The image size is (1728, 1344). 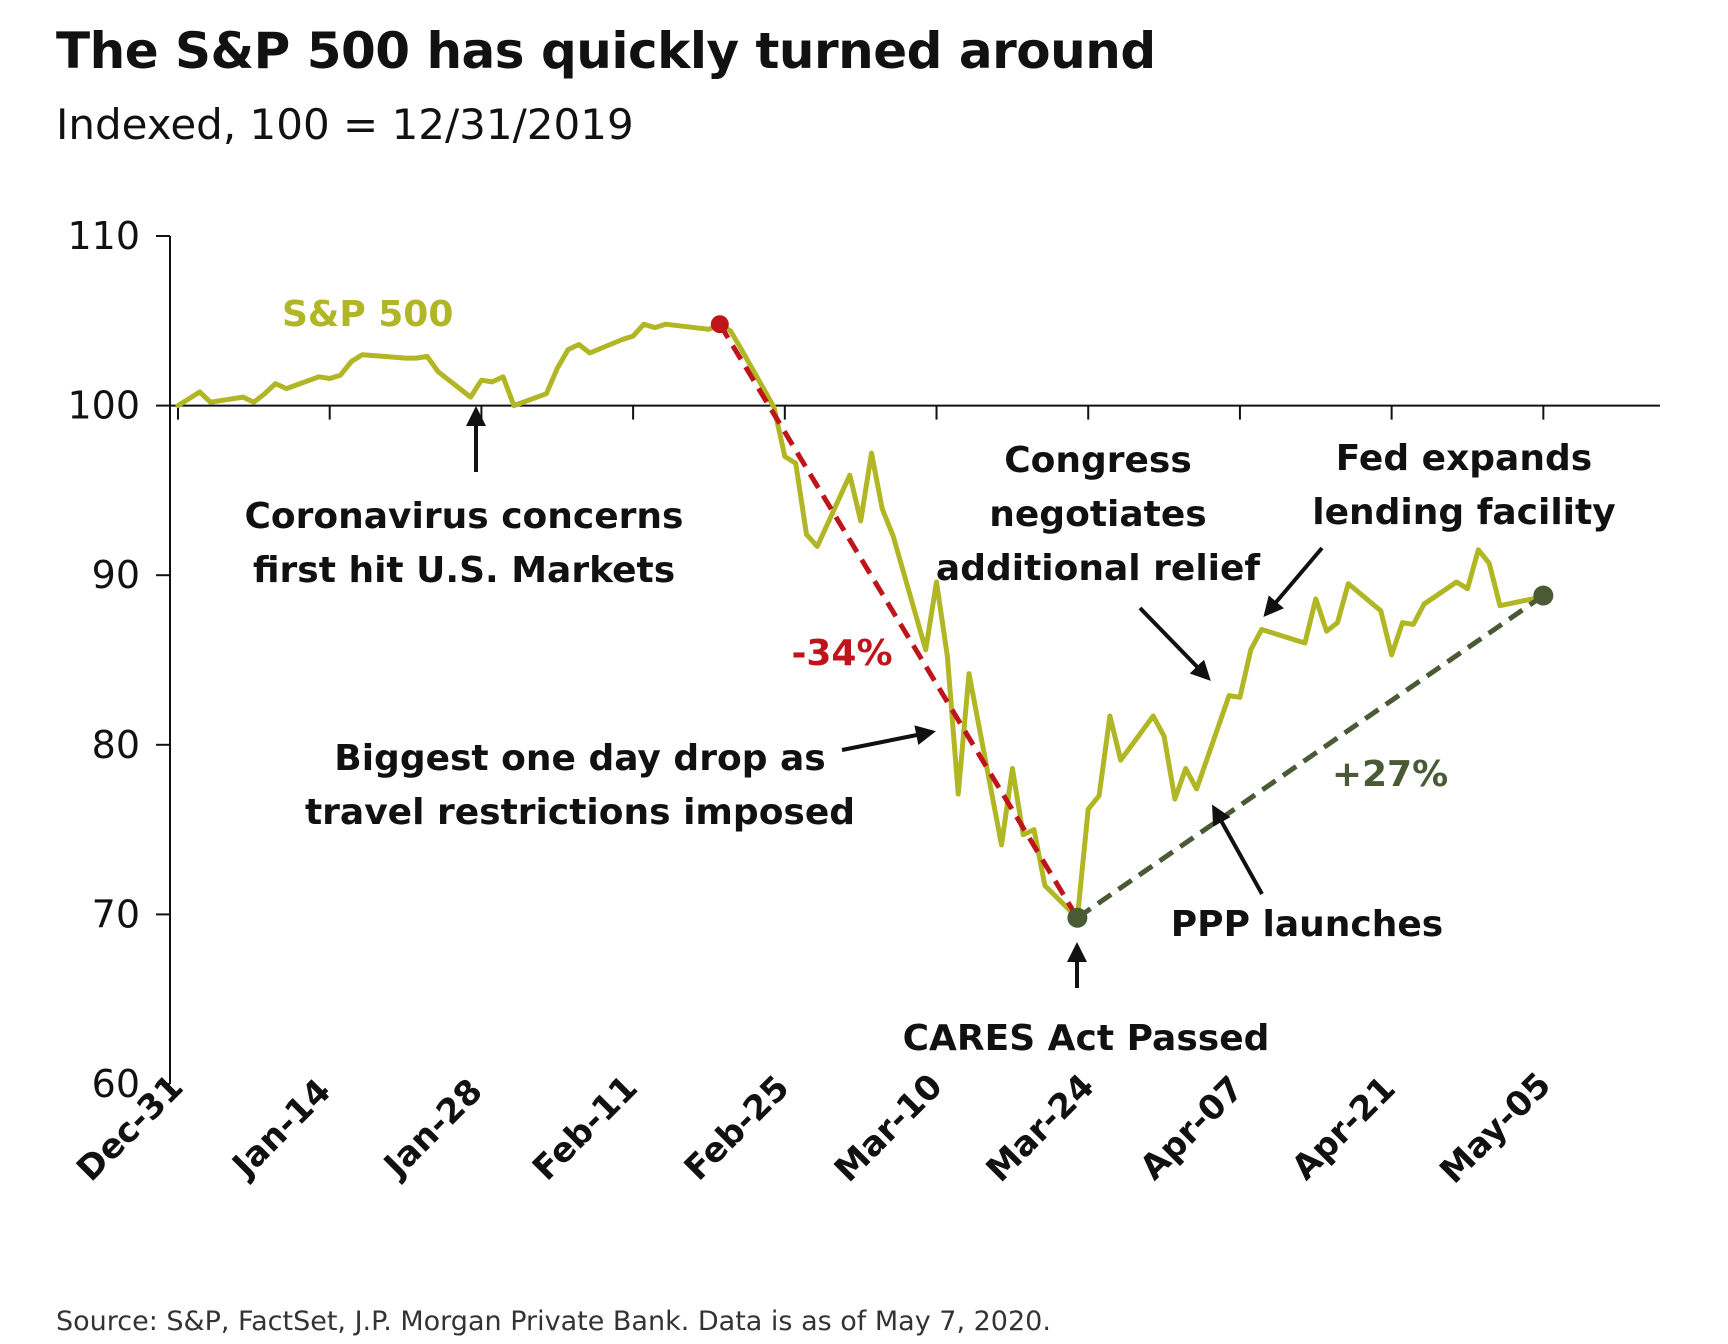 I want to click on annotation-line: travel restrictions imposed, so click(x=580, y=812).